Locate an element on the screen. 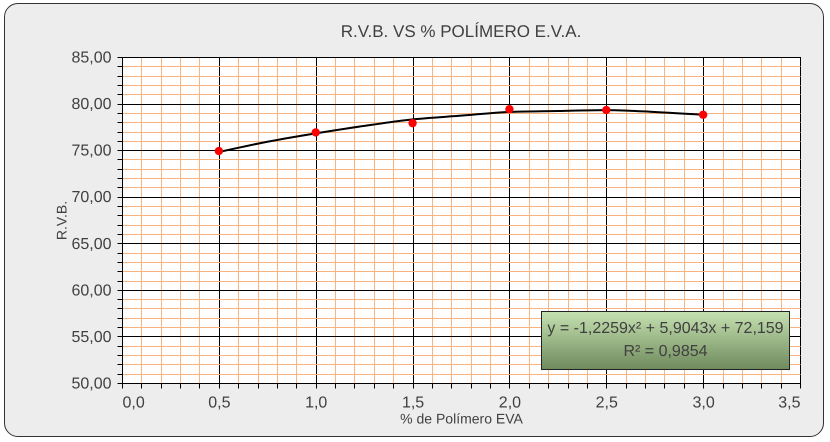 The image size is (830, 442). y-tick-label: 80,00 is located at coordinates (91, 105).